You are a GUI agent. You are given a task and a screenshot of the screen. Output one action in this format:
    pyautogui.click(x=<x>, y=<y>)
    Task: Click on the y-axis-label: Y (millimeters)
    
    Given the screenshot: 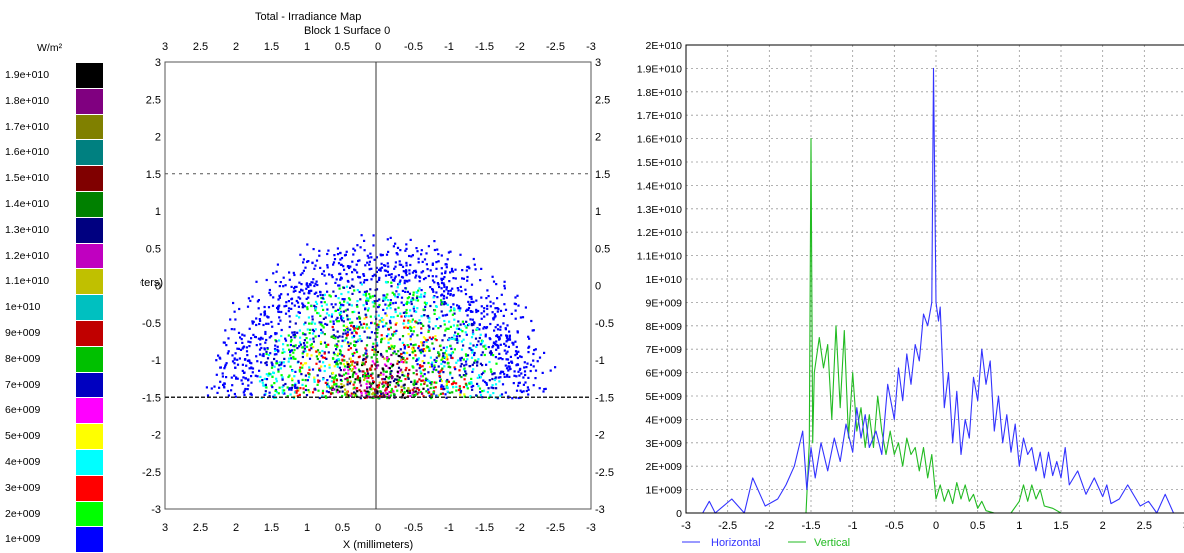 What is the action you would take?
    pyautogui.click(x=151, y=283)
    